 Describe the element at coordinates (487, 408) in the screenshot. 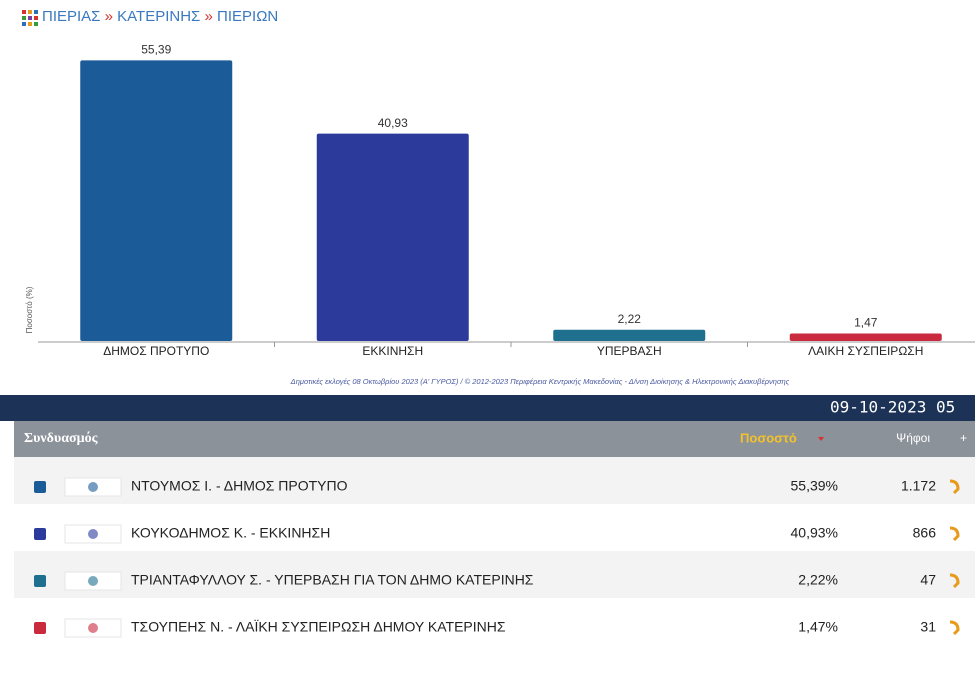

I see `status-bar` at that location.